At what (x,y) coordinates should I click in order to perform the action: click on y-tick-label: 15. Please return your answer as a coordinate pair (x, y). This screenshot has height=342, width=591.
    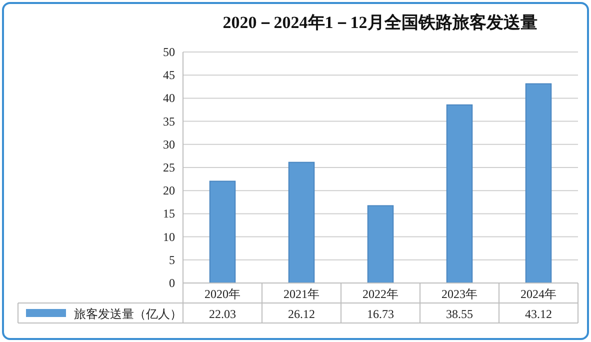
    Looking at the image, I should click on (169, 213).